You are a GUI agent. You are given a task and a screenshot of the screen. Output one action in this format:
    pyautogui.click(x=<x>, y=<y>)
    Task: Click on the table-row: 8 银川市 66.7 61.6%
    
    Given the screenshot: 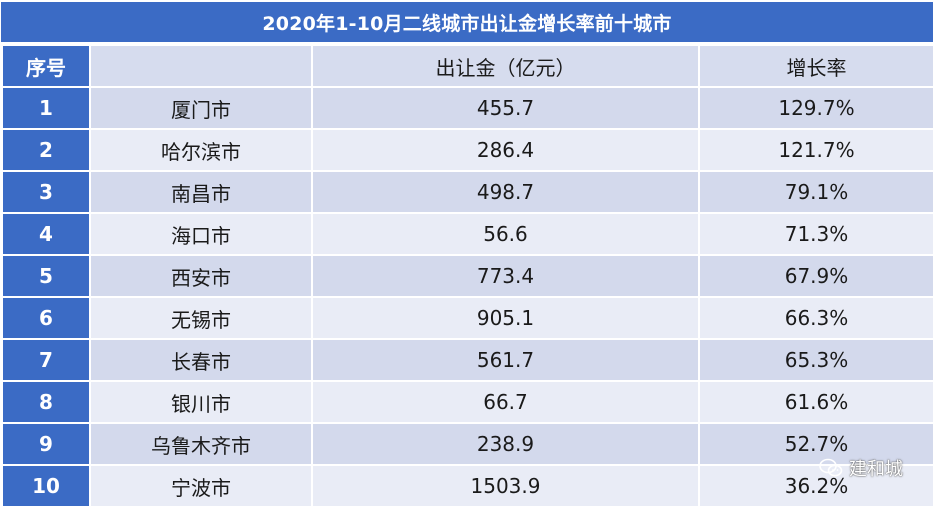 What is the action you would take?
    pyautogui.click(x=468, y=402)
    